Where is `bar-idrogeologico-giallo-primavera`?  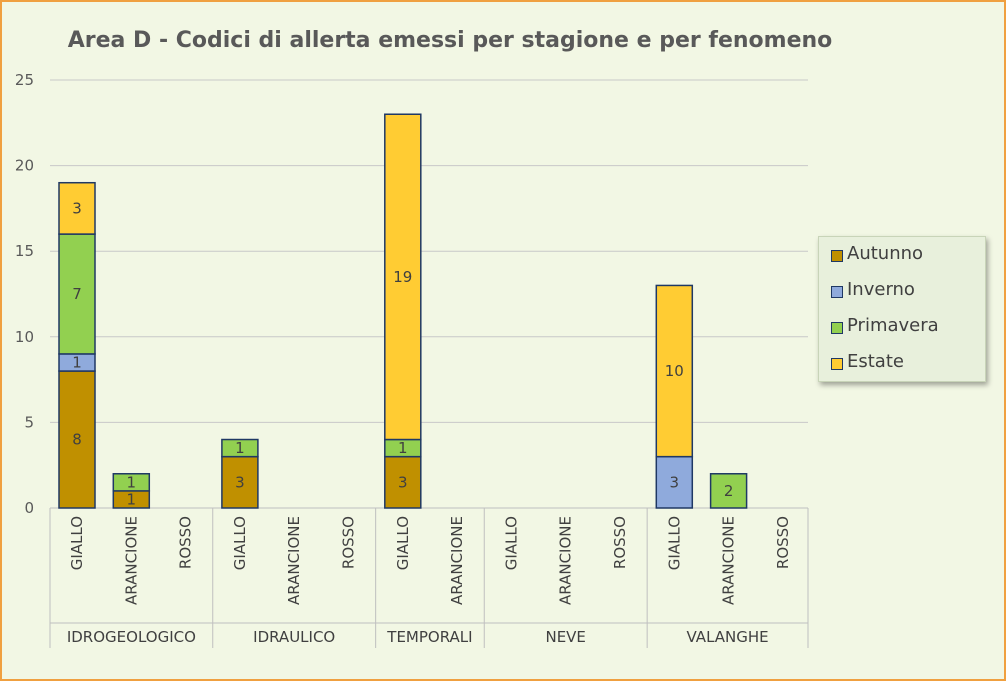
bar-idrogeologico-giallo-primavera is located at coordinates (77, 294).